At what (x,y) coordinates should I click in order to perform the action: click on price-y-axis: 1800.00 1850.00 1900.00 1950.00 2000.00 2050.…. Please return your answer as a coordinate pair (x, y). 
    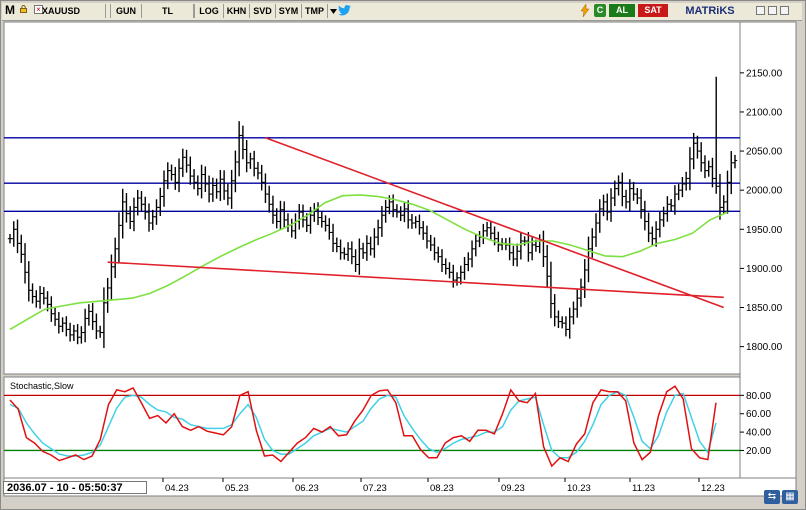
    Looking at the image, I should click on (761, 210).